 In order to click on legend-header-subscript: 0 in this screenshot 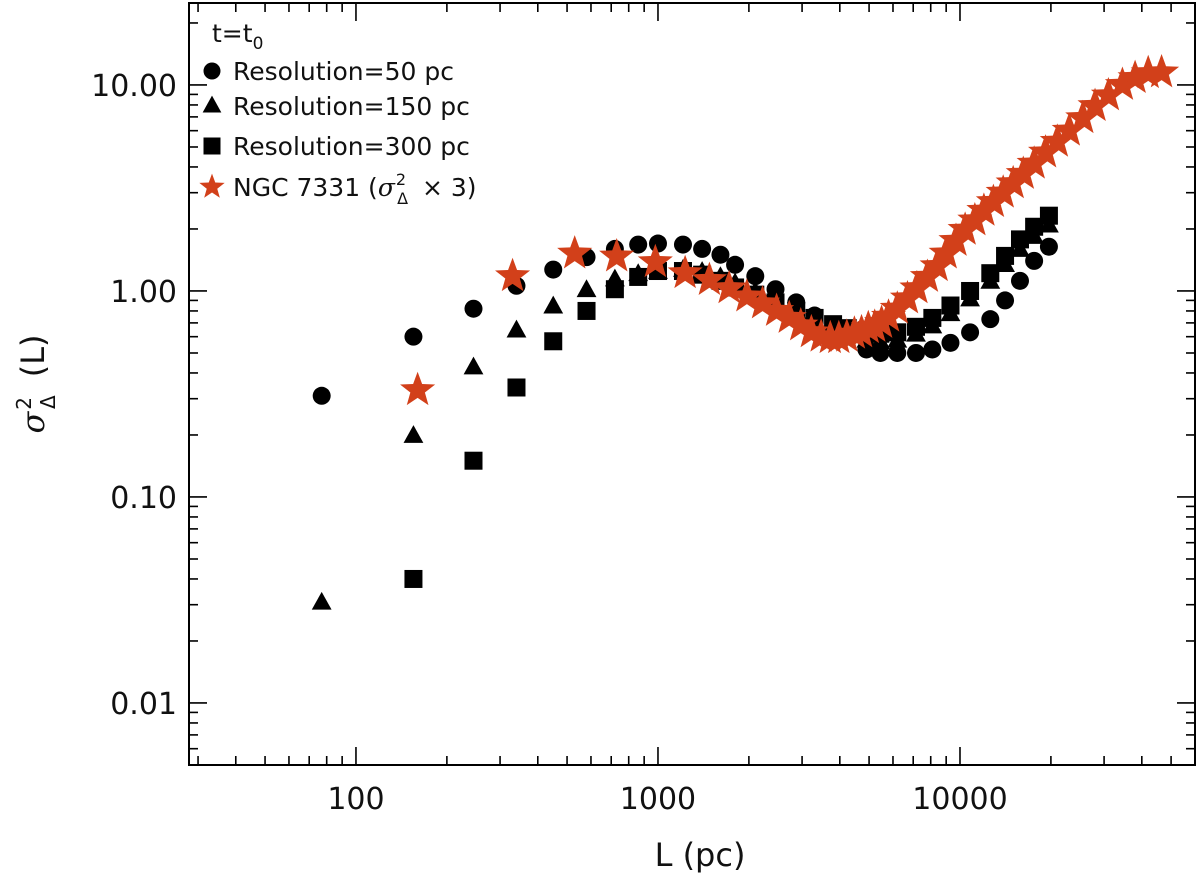, I will do `click(258, 44)`.